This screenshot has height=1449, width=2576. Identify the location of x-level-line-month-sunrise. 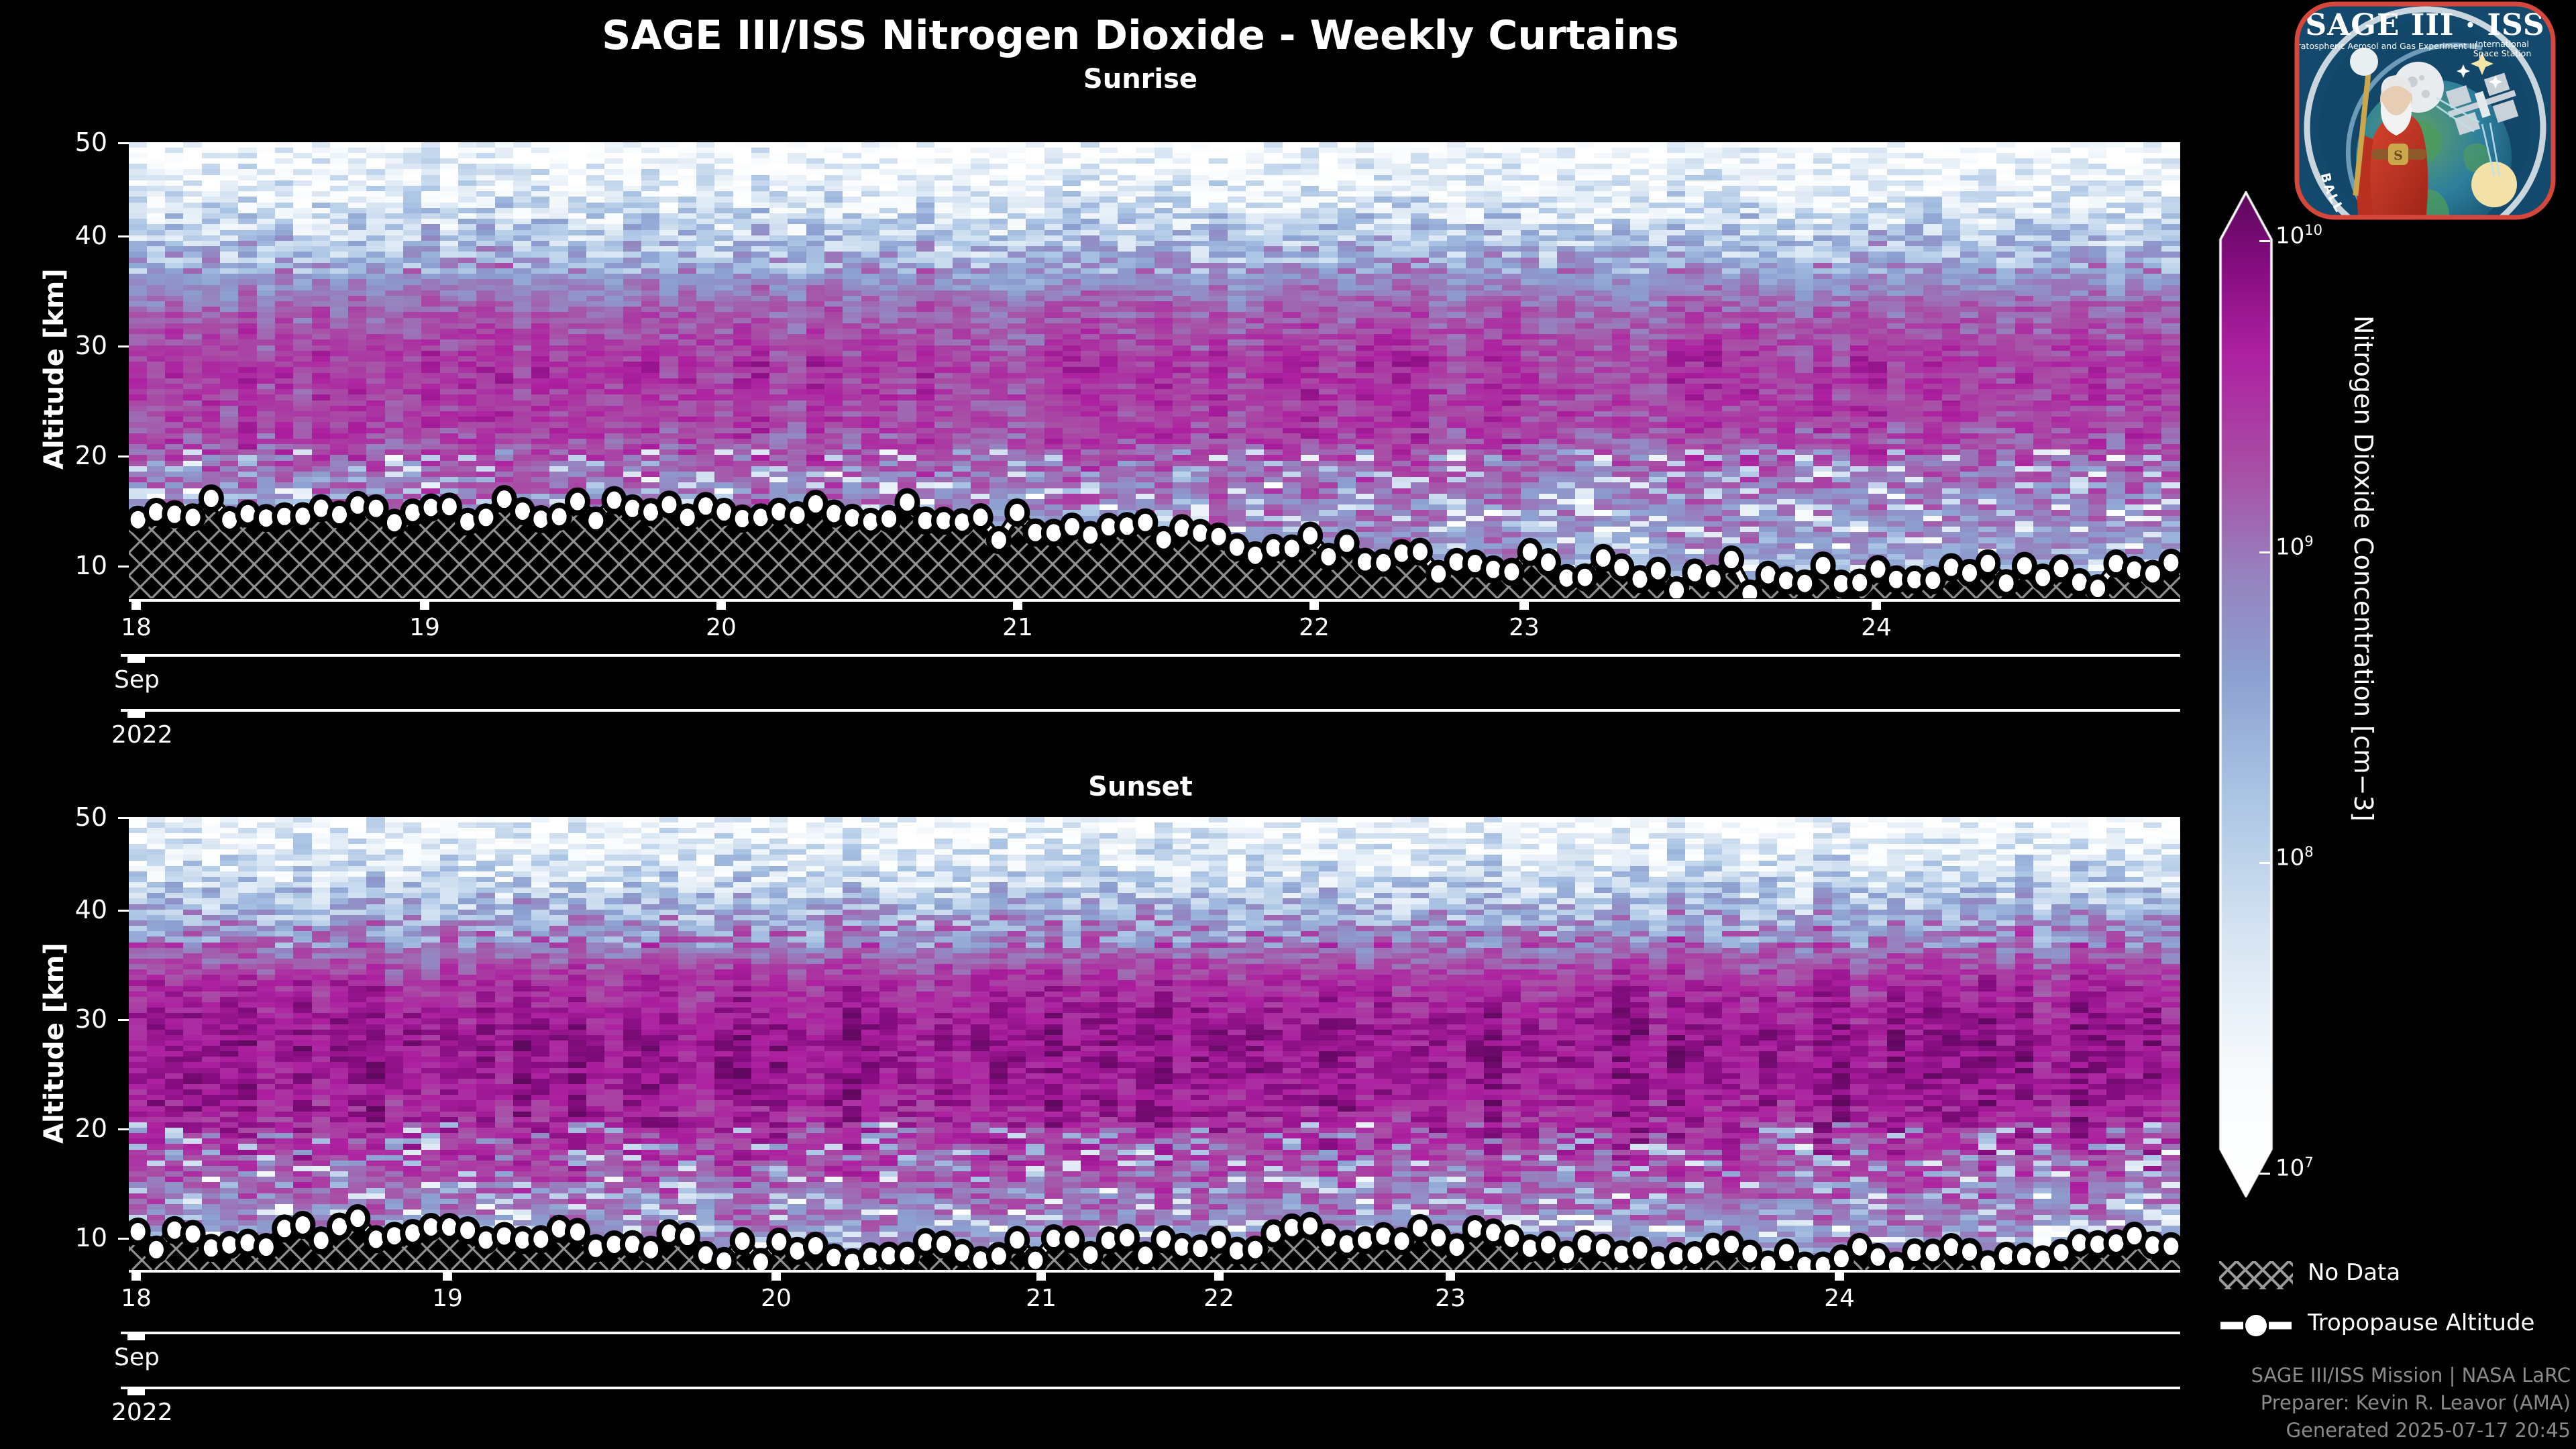
(1150, 655).